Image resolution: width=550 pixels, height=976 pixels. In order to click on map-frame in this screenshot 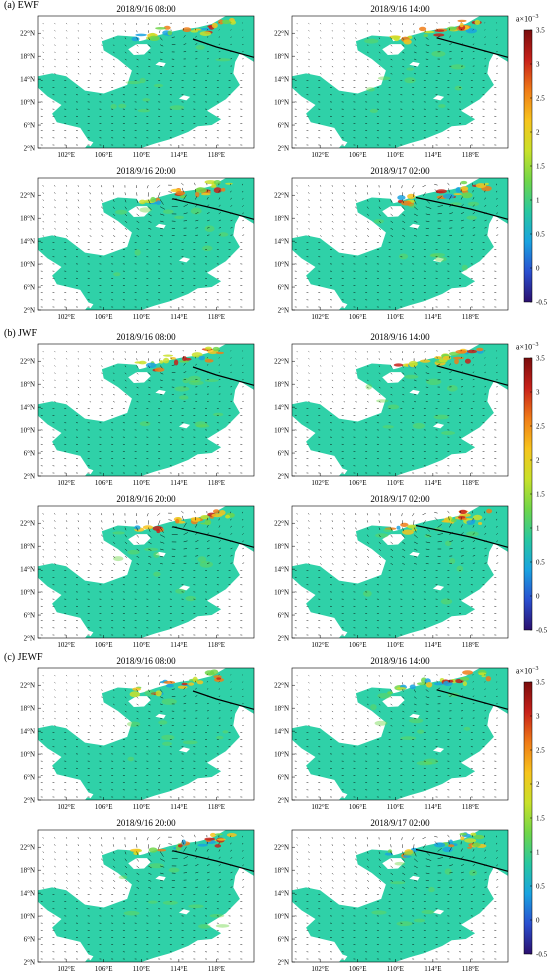, I will do `click(146, 244)`.